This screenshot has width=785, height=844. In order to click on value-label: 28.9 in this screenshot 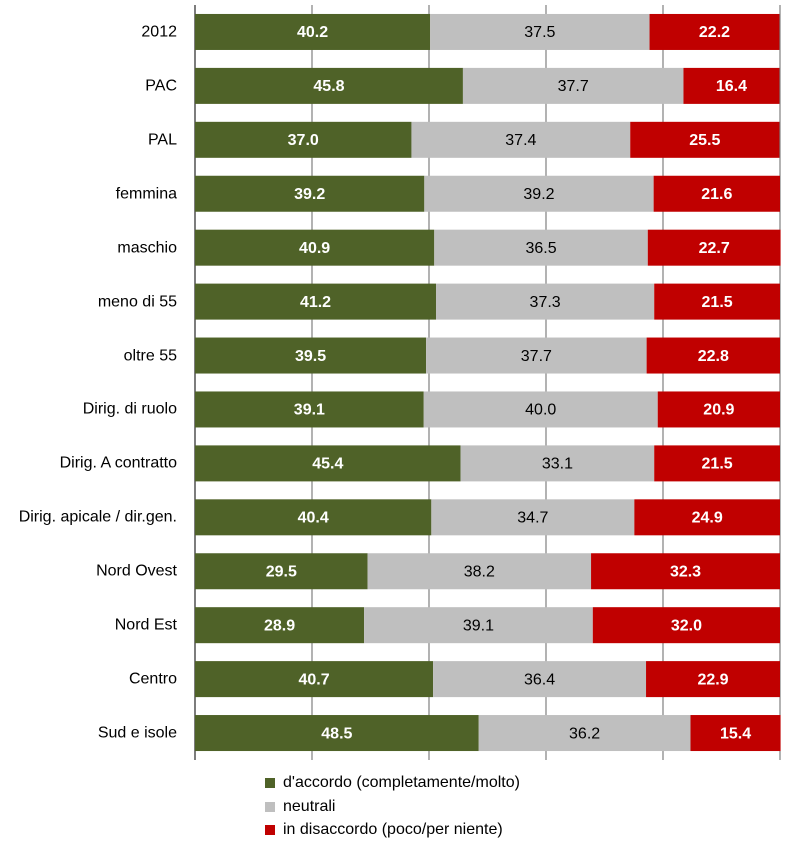, I will do `click(279, 625)`.